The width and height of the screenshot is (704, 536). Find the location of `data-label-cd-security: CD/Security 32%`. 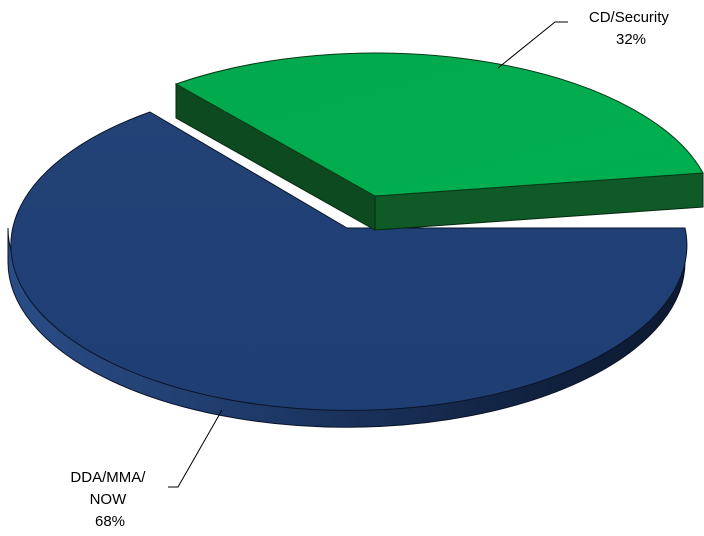

data-label-cd-security: CD/Security 32% is located at coordinates (631, 28).